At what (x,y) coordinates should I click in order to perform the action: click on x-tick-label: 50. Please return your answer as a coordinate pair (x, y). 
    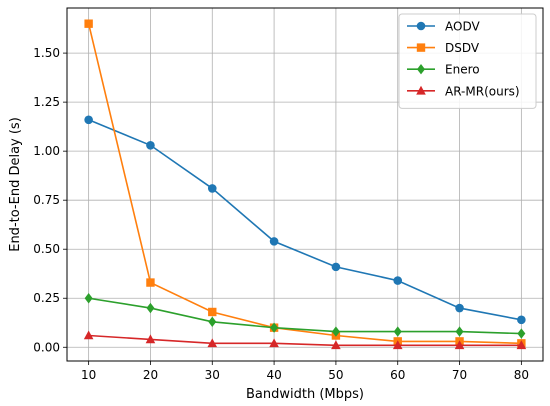
    Looking at the image, I should click on (335, 375).